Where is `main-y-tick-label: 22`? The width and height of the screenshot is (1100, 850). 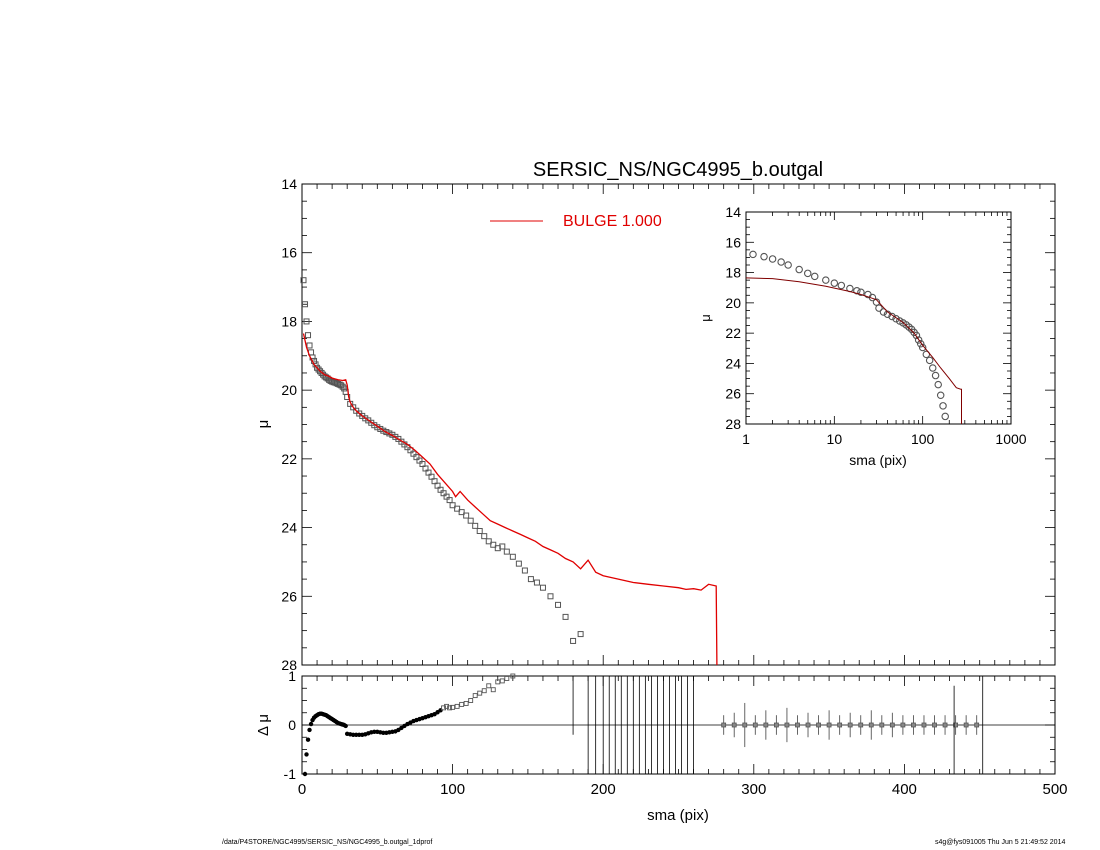 main-y-tick-label: 22 is located at coordinates (289, 459).